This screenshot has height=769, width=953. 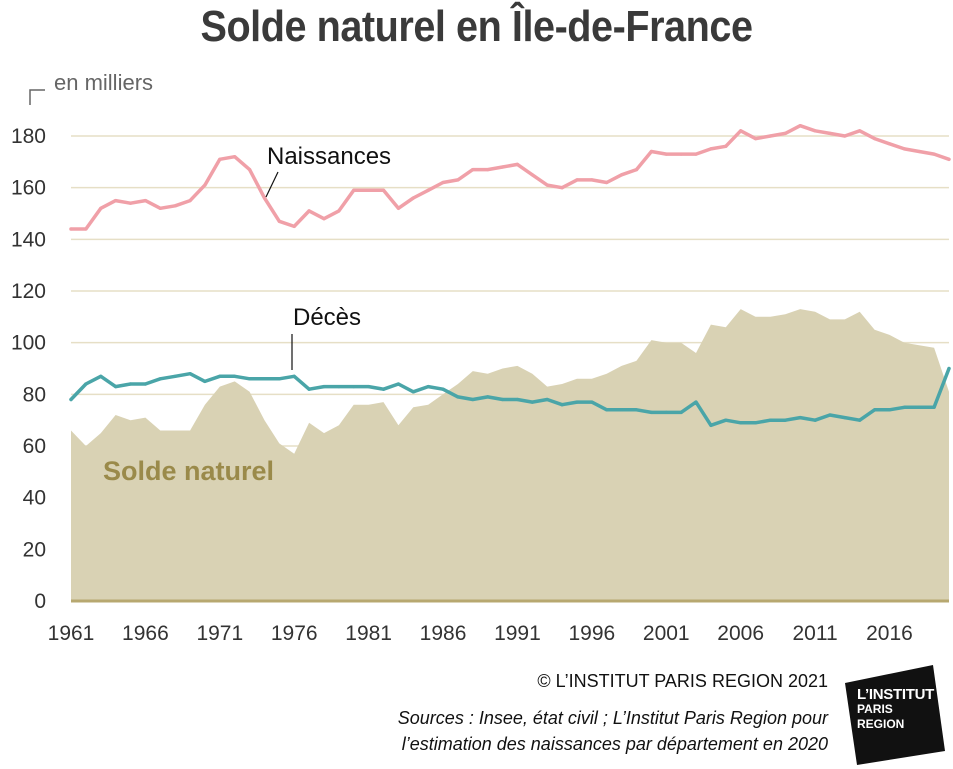 What do you see at coordinates (875, 139) in the screenshot?
I see `naissances-point-2015` at bounding box center [875, 139].